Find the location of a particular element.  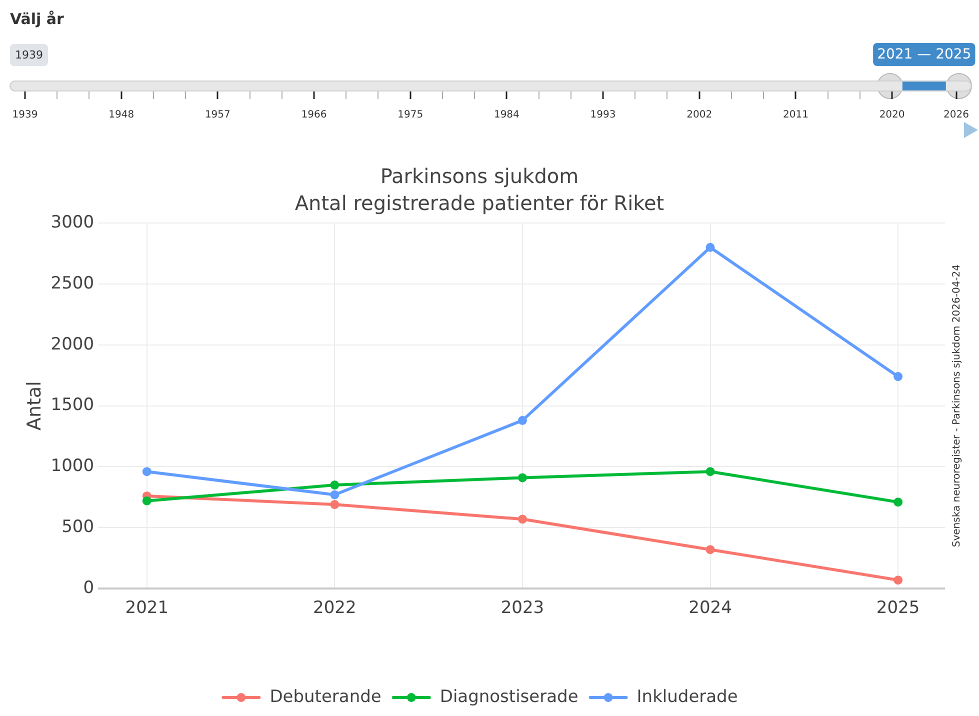

y-tick-label: 500 is located at coordinates (78, 527).